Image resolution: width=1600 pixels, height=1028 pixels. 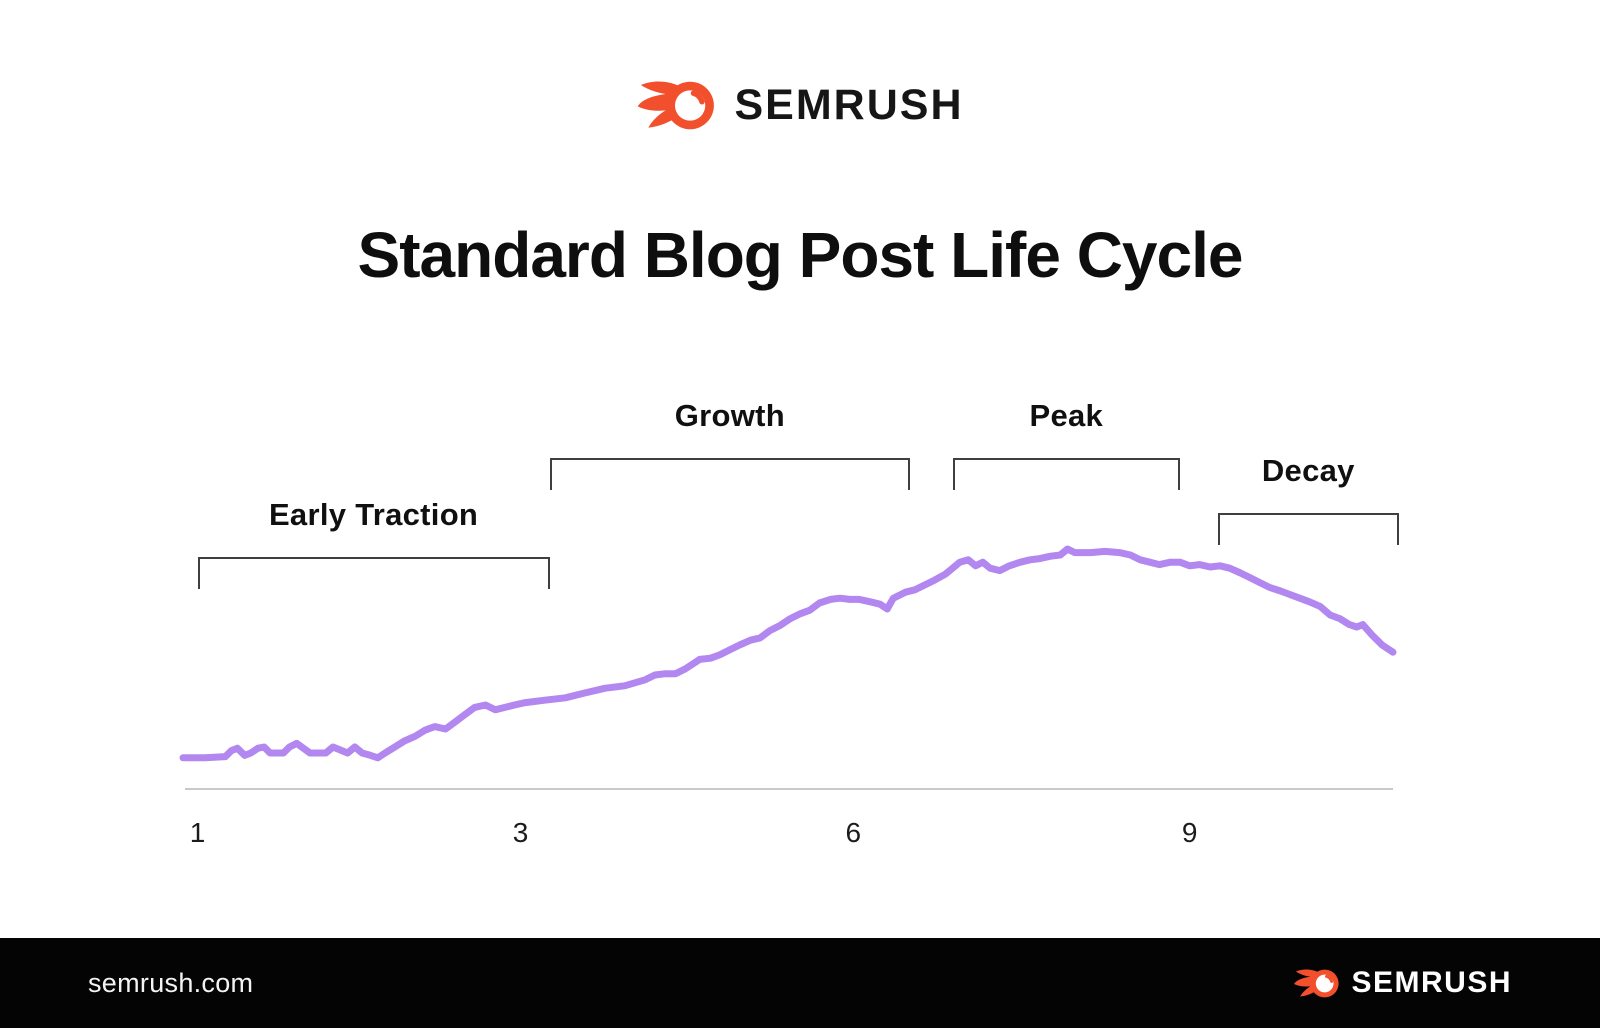 What do you see at coordinates (197, 832) in the screenshot?
I see `x-tick-label: 1` at bounding box center [197, 832].